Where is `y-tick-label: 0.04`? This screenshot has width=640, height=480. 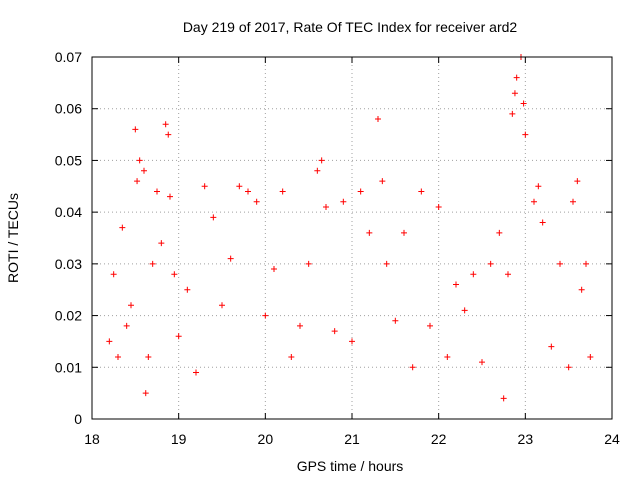
y-tick-label: 0.04 is located at coordinates (68, 212).